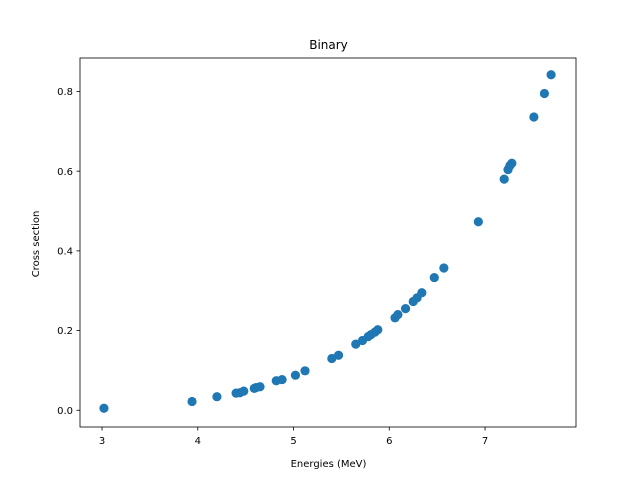 The height and width of the screenshot is (480, 640). I want to click on x-tick-label: 4, so click(198, 441).